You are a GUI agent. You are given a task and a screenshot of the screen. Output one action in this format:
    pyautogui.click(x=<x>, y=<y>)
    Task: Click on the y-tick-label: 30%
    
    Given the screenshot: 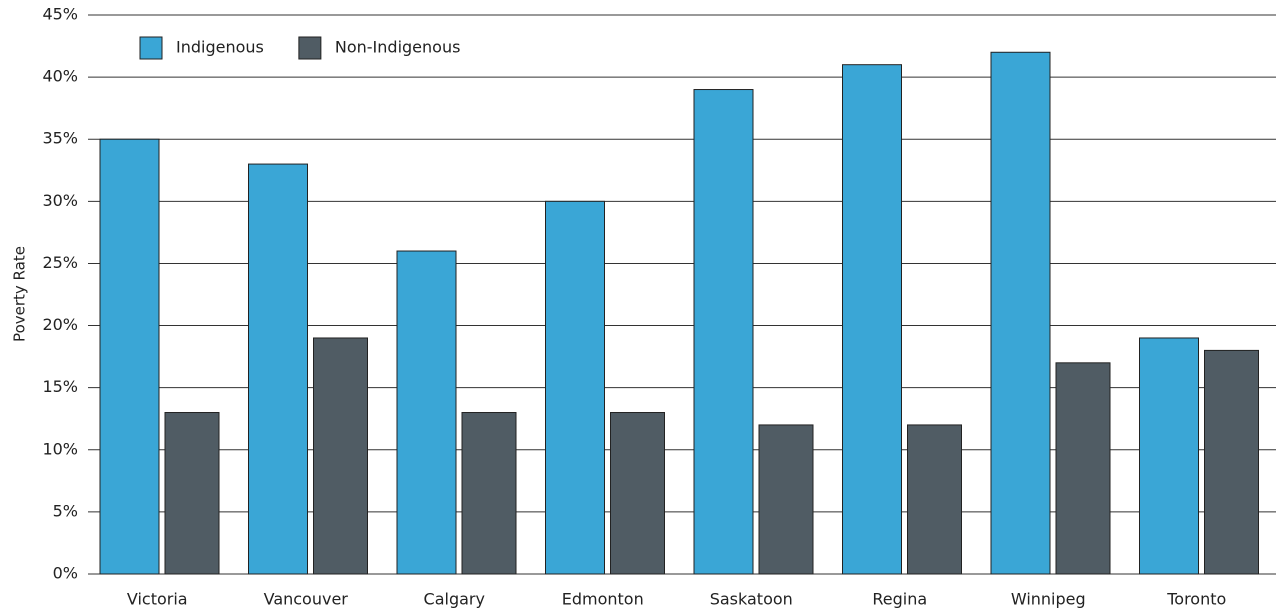 What is the action you would take?
    pyautogui.click(x=60, y=200)
    